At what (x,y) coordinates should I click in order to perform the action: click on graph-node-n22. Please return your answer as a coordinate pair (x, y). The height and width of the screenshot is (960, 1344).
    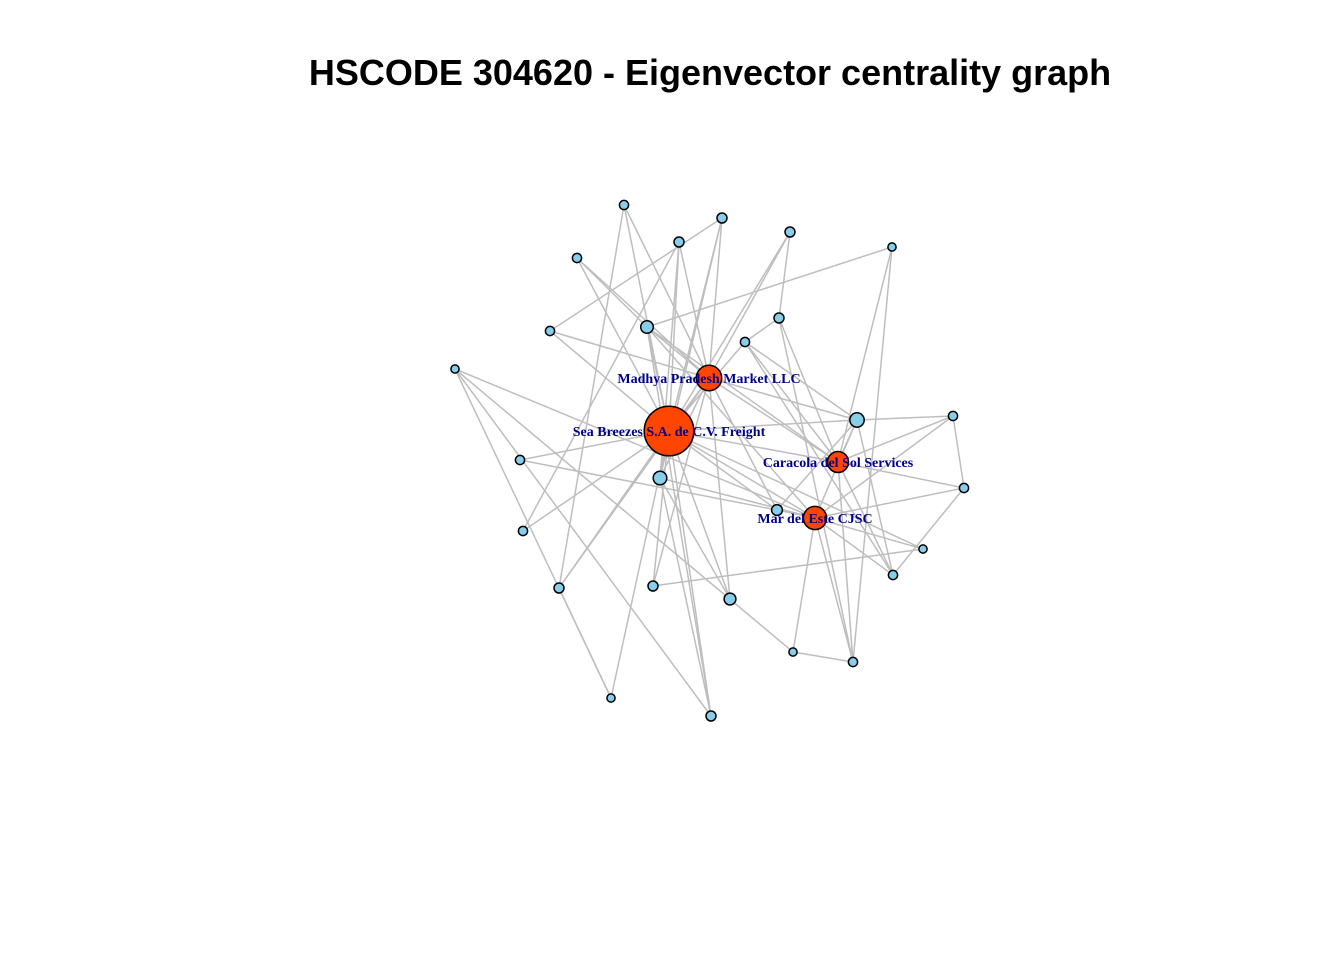
    Looking at the image, I should click on (964, 488).